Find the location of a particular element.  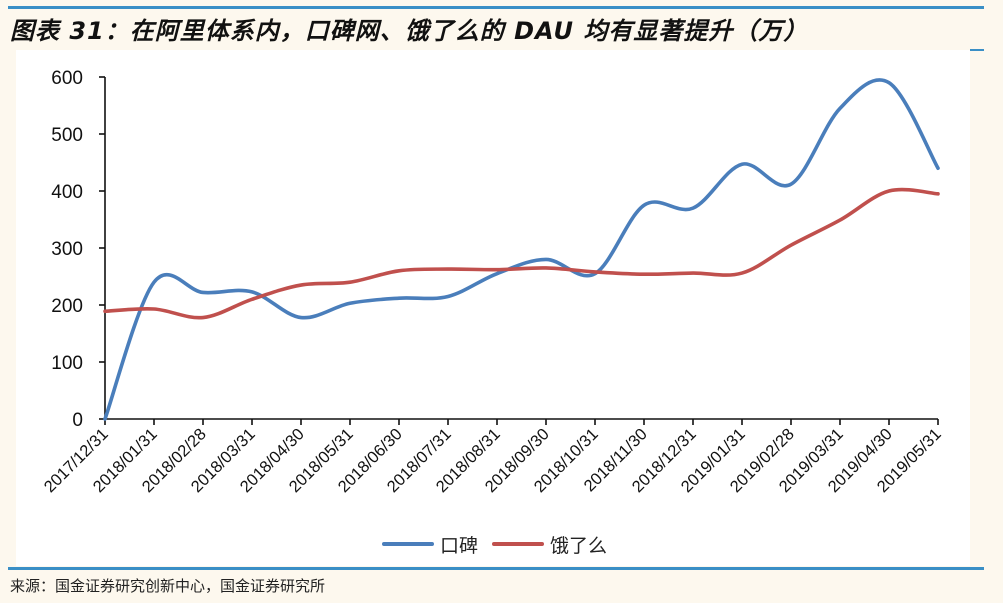

source-note: 来源：国金证券研究创新中心，国金证券研究所 is located at coordinates (168, 586).